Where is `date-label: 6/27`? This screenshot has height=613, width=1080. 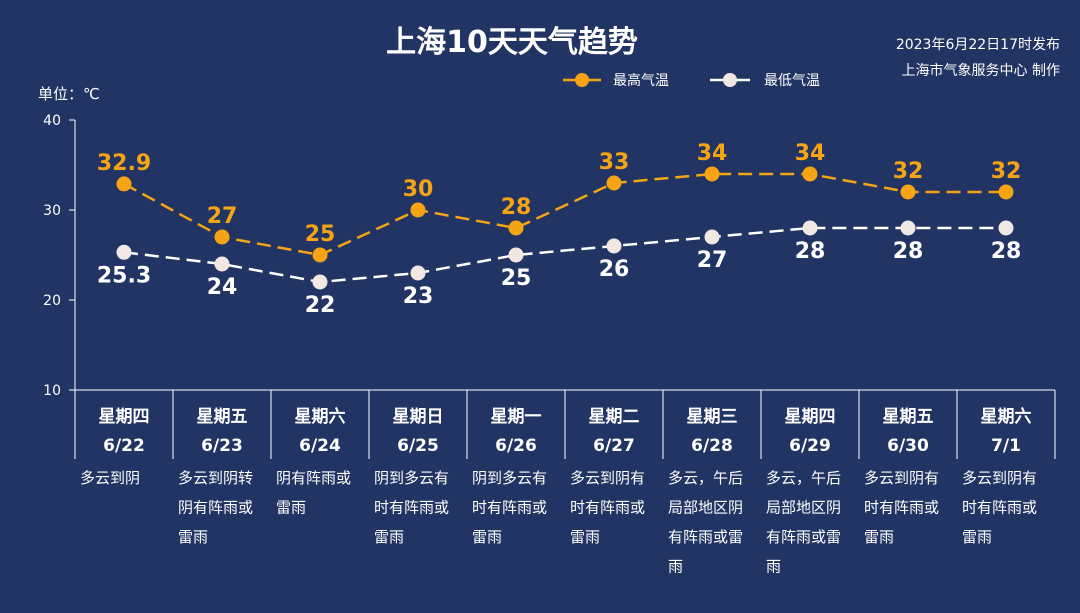
date-label: 6/27 is located at coordinates (614, 446).